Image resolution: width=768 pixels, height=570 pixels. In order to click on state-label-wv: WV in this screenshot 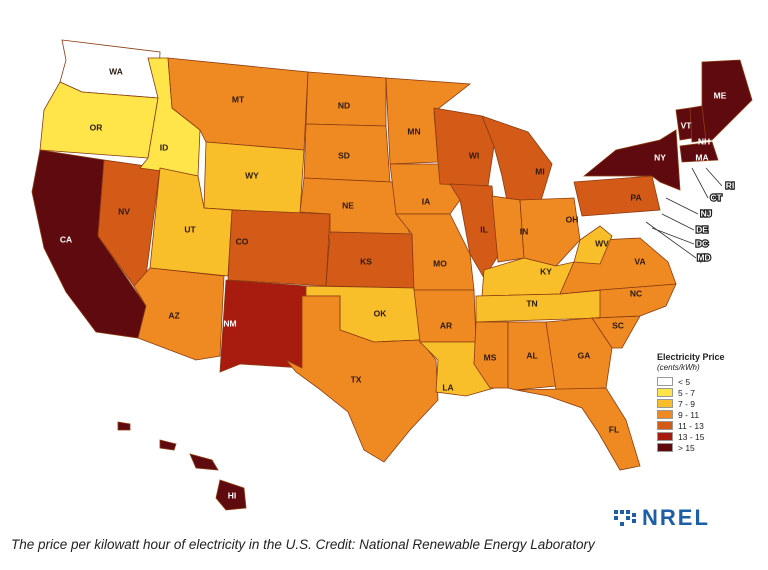, I will do `click(602, 243)`.